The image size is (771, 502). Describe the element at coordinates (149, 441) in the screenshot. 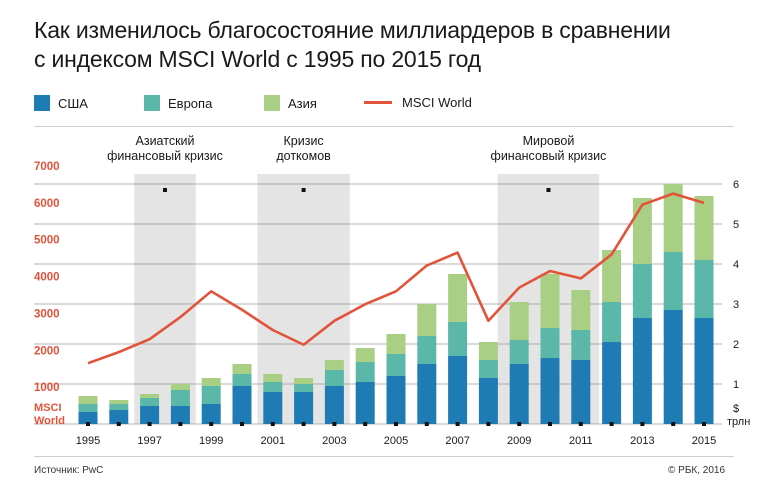

I see `x-tick-label: 1997` at that location.